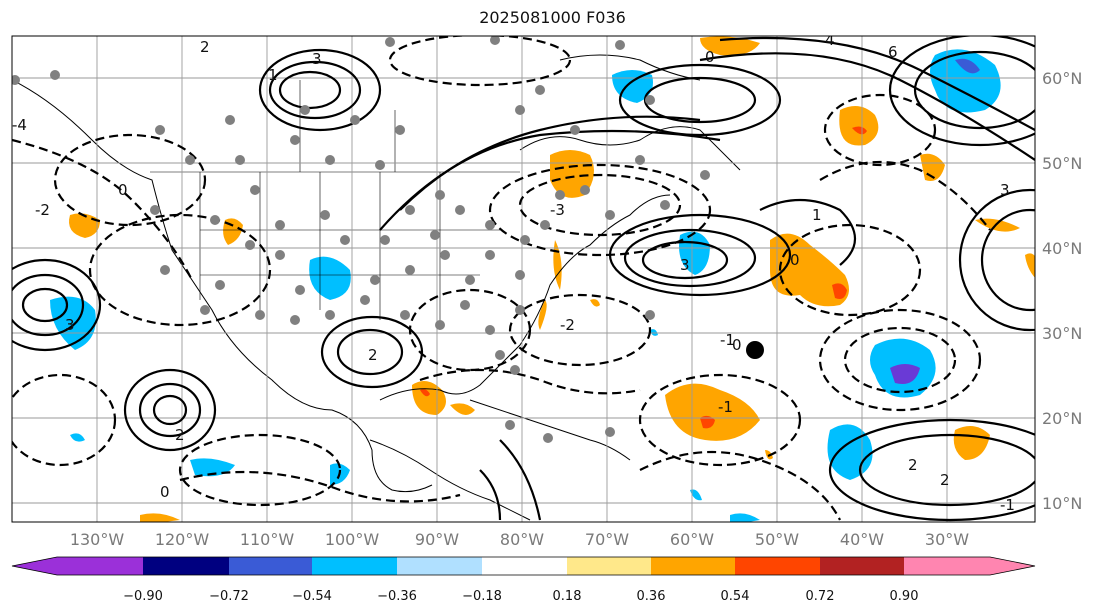 This screenshot has width=1105, height=615. Describe the element at coordinates (182, 539) in the screenshot. I see `lon-label: 120°W` at that location.